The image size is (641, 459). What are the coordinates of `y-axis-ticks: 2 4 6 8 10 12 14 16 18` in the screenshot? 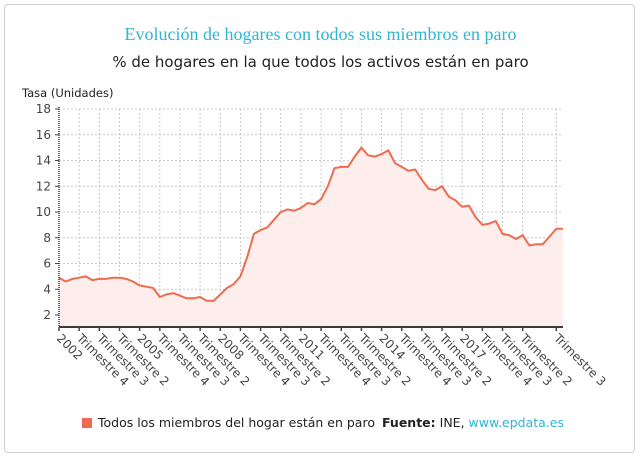 It's located at (47, 212).